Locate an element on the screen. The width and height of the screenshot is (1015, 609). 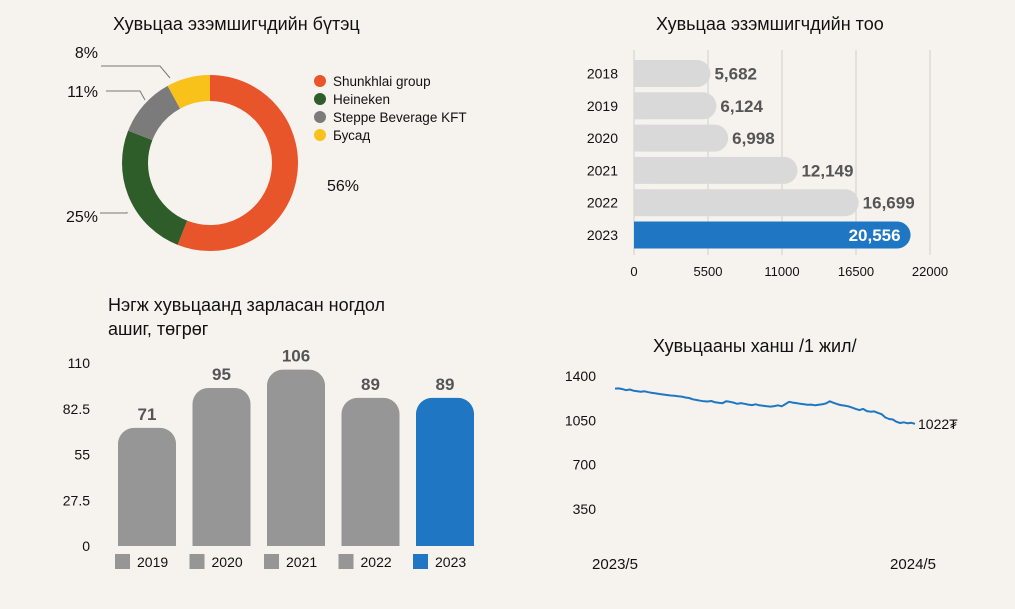
holders-value-label-2018: 5,682 is located at coordinates (735, 74).